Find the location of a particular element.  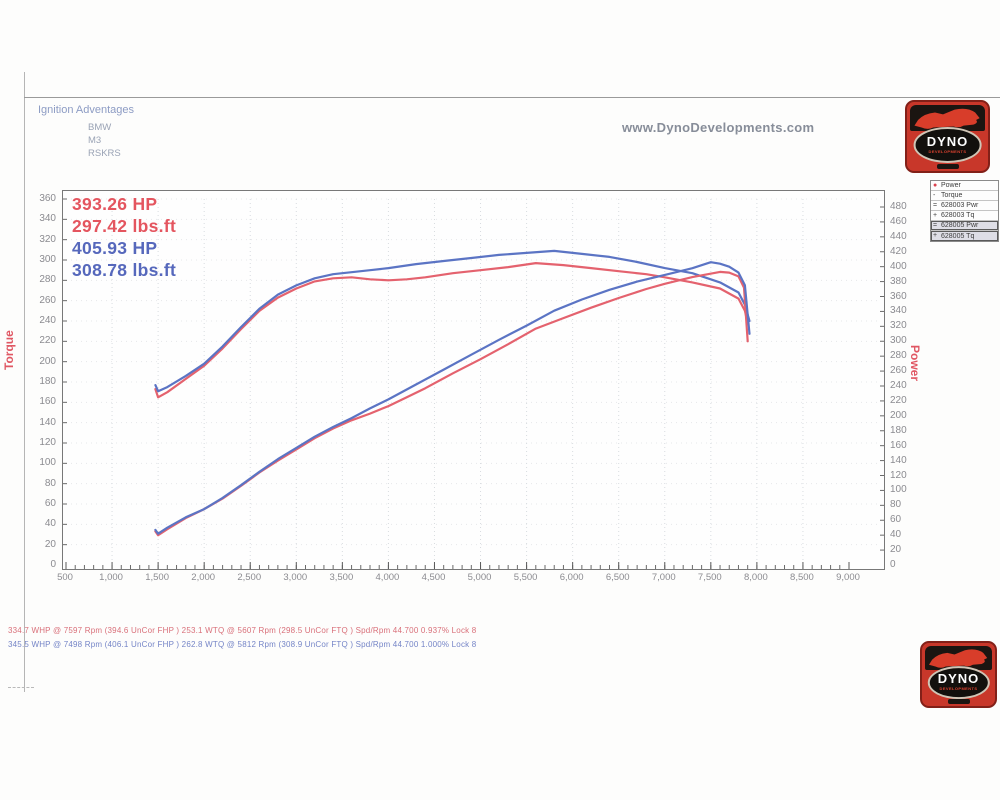

torque-tick-label: 40 is located at coordinates (50, 524).